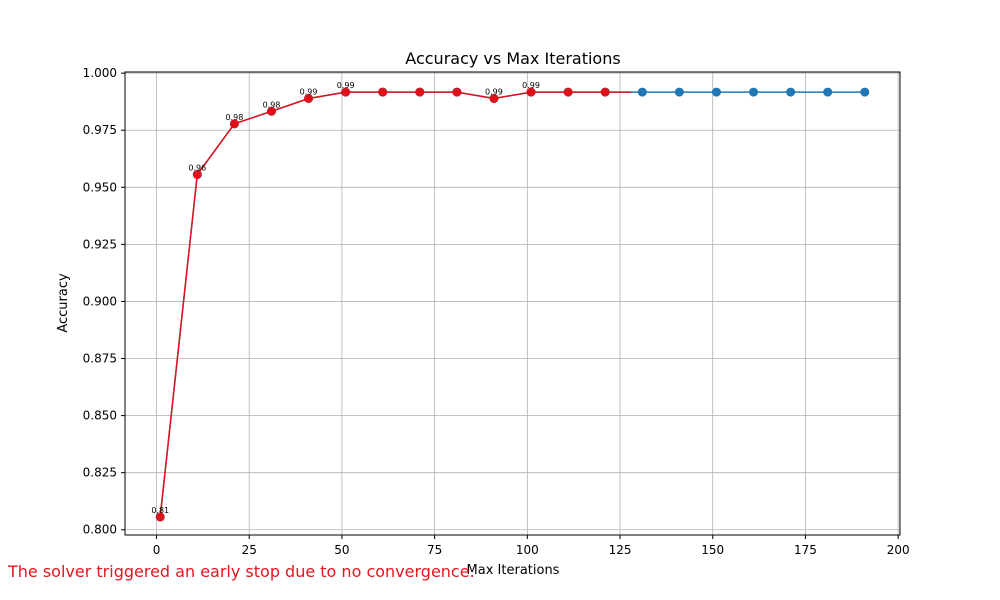  I want to click on x-ticks: 0 25 50 75 100 125 150 175 200, so click(531, 546).